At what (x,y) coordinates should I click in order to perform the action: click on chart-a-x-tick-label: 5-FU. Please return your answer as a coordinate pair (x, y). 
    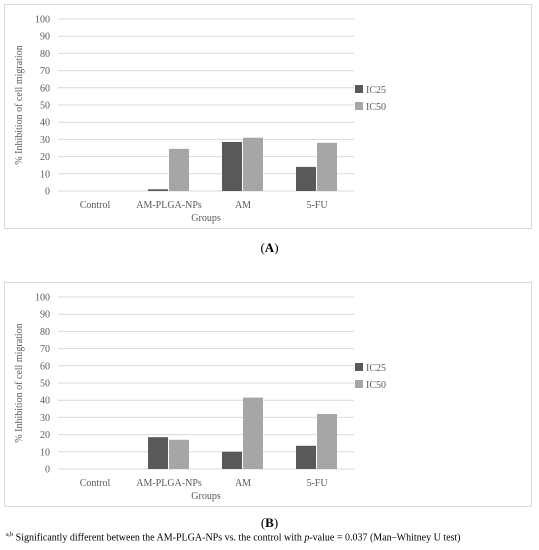
    Looking at the image, I should click on (317, 205).